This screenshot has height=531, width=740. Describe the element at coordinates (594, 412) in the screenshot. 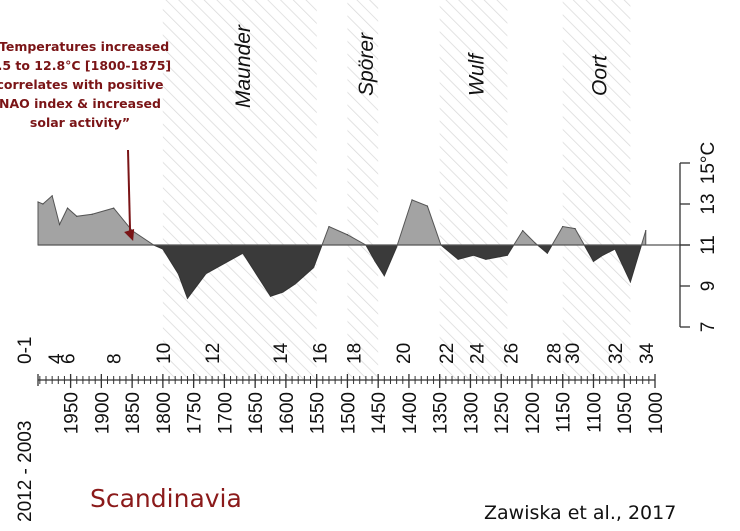

I see `year-tick-label: 1100` at that location.